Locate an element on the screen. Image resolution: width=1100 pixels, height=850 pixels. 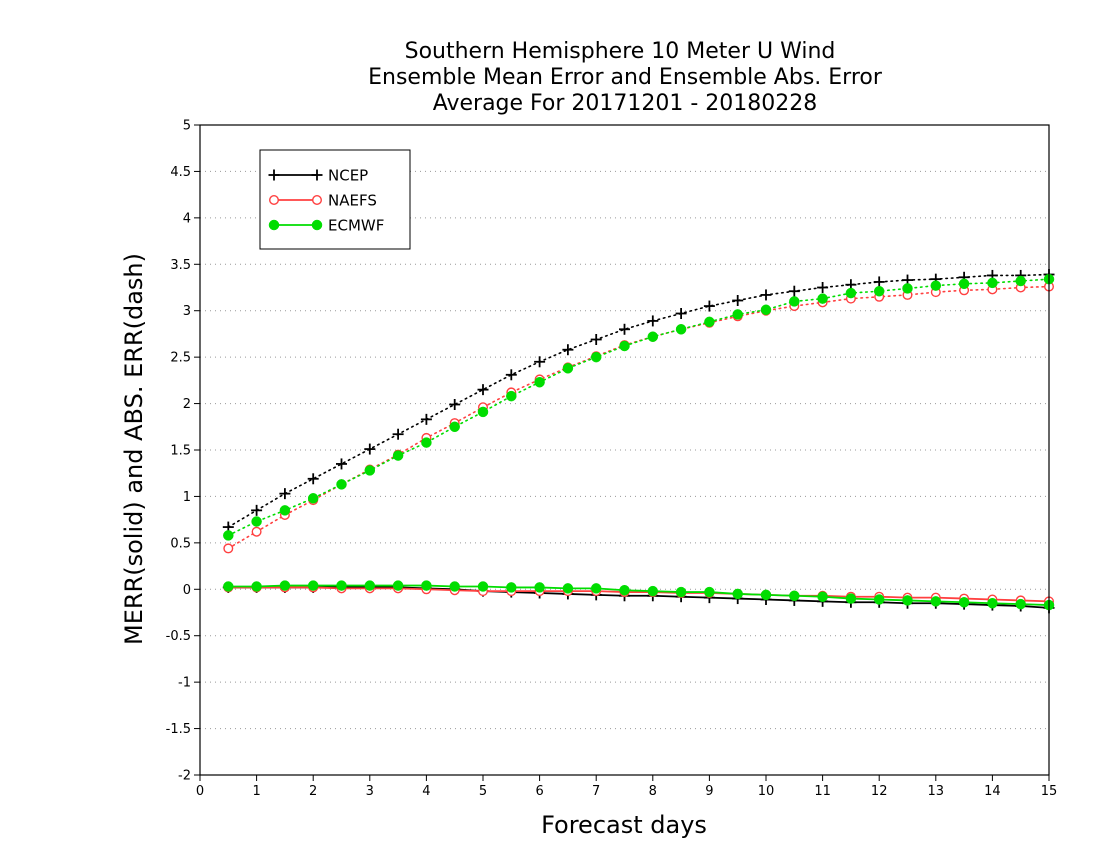
chart-title-line-3: Average For 20171201 - 20180228 is located at coordinates (625, 103).